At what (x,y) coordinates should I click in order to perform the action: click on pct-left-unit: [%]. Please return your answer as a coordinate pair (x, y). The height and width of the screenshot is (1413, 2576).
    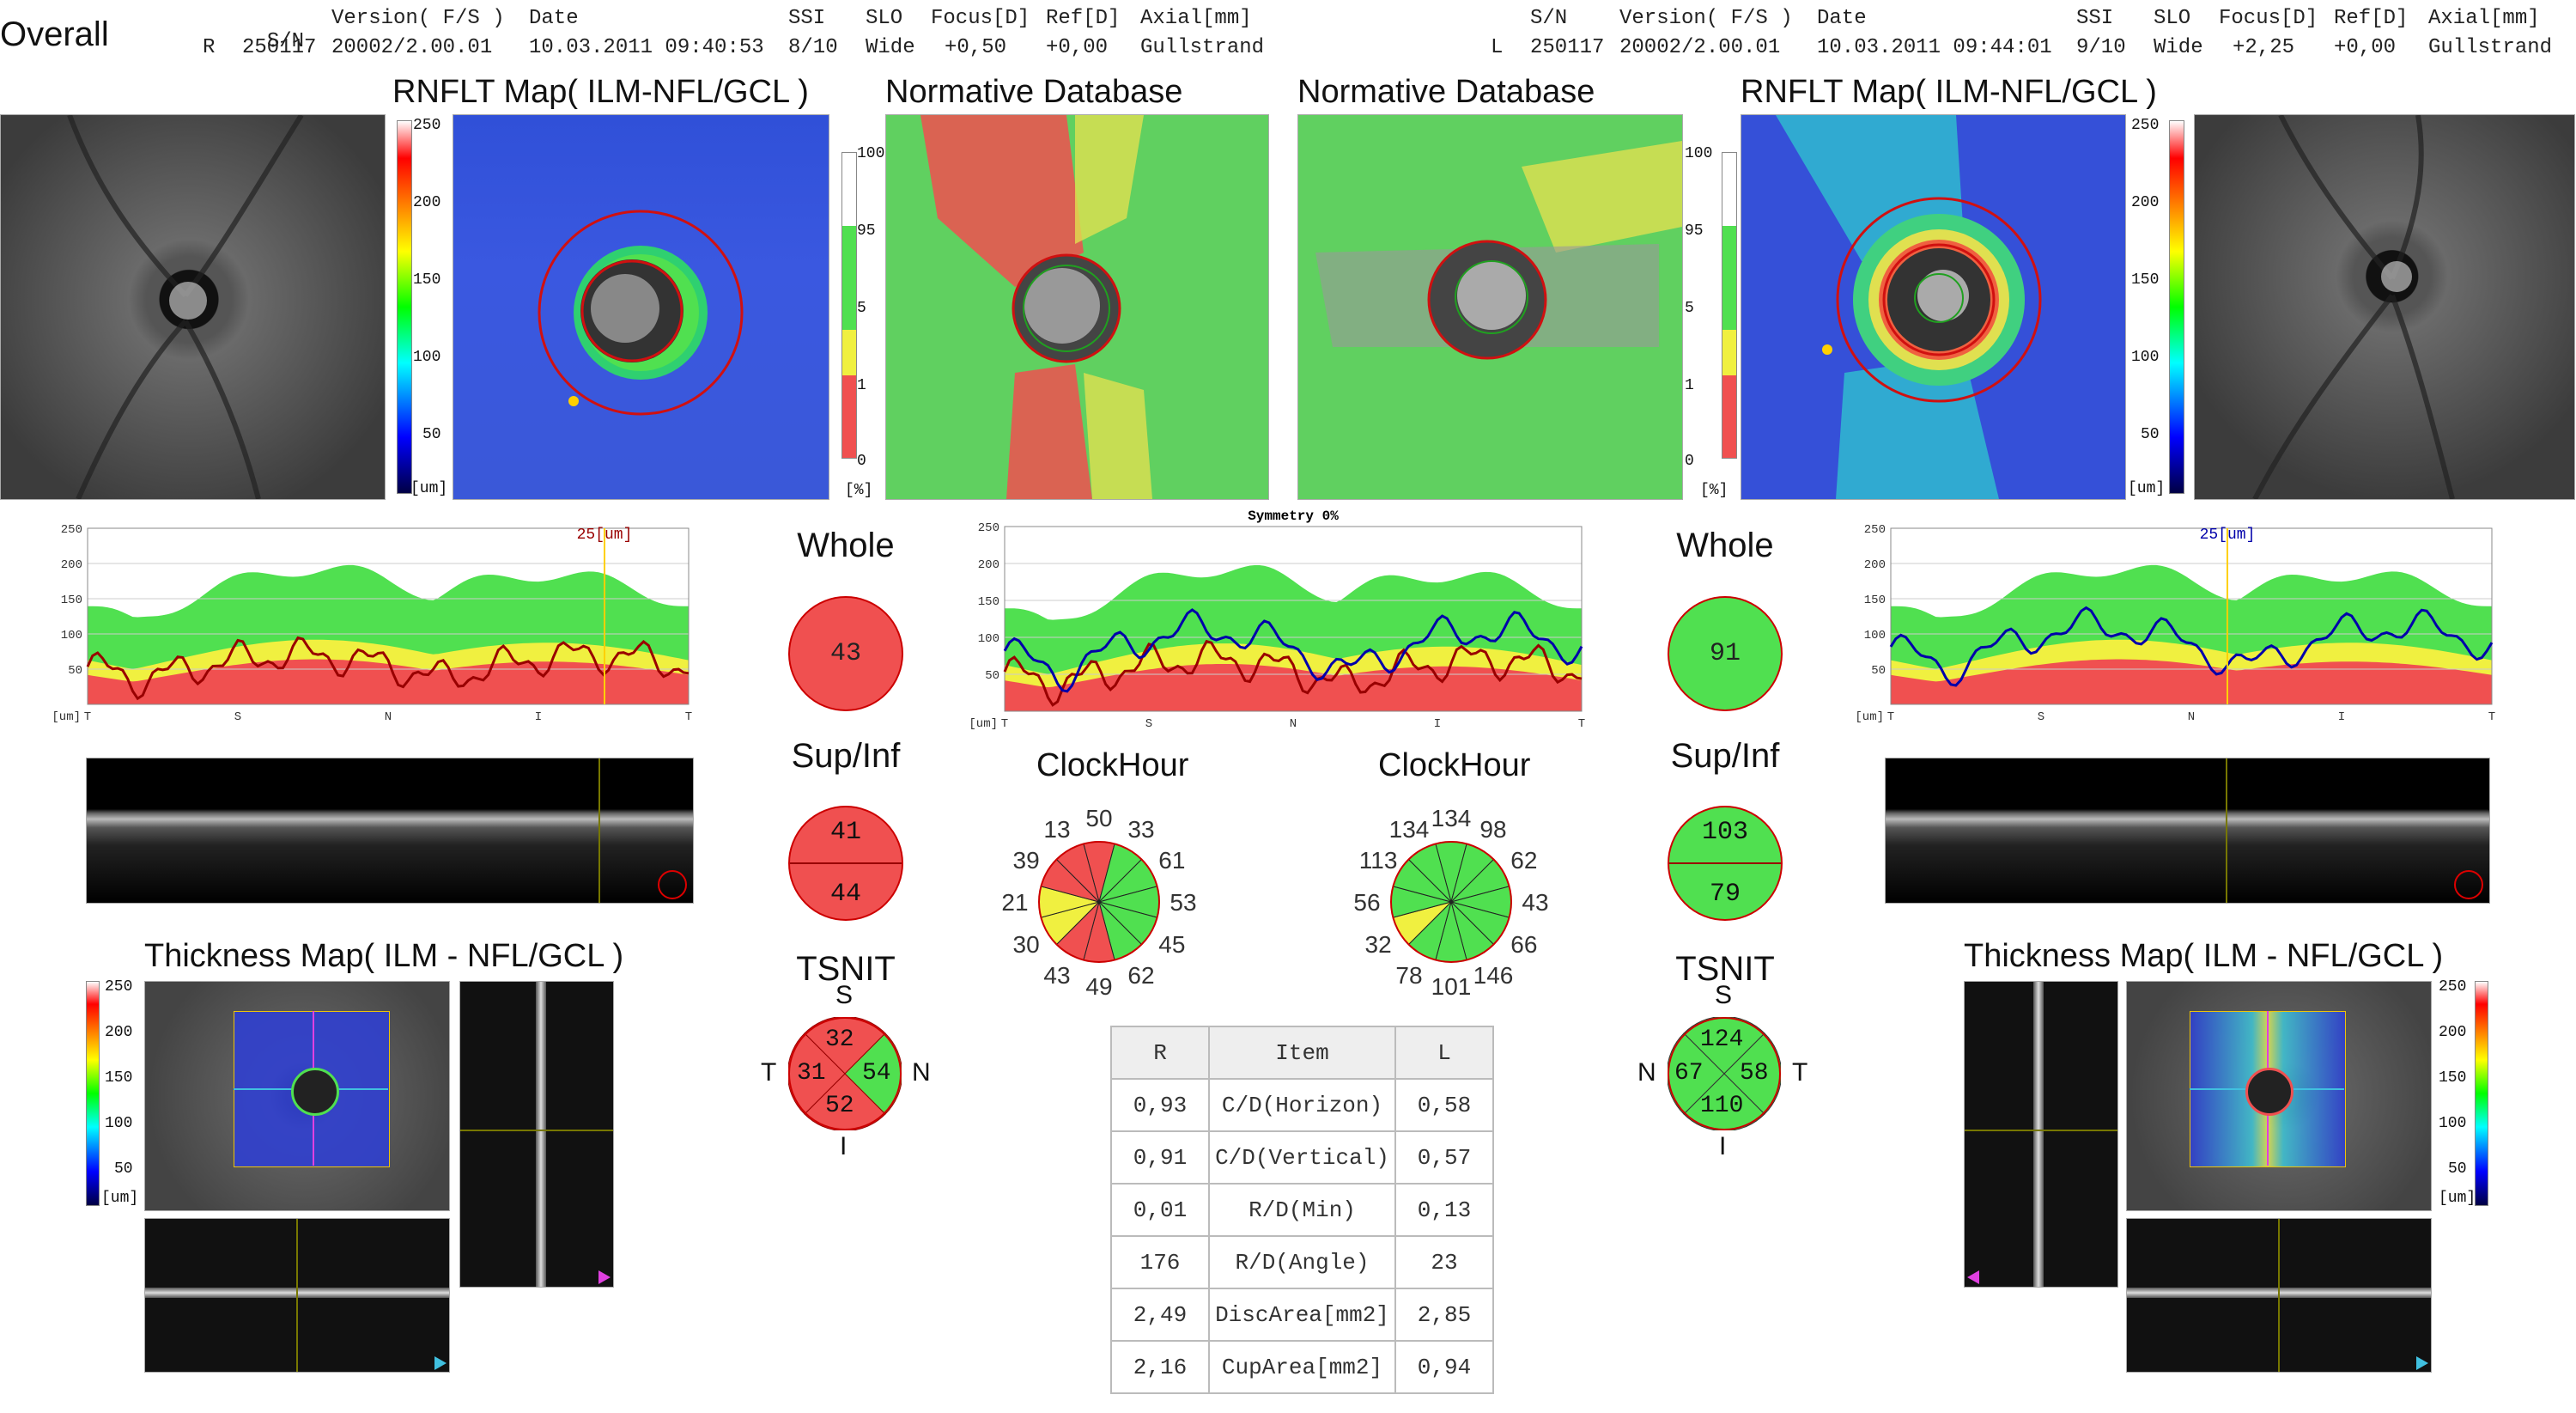
    Looking at the image, I should click on (859, 490).